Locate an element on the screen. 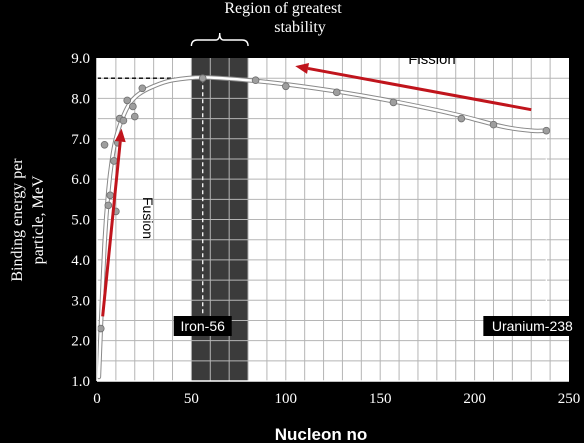  x-axis-label: Nucleon no is located at coordinates (321, 434).